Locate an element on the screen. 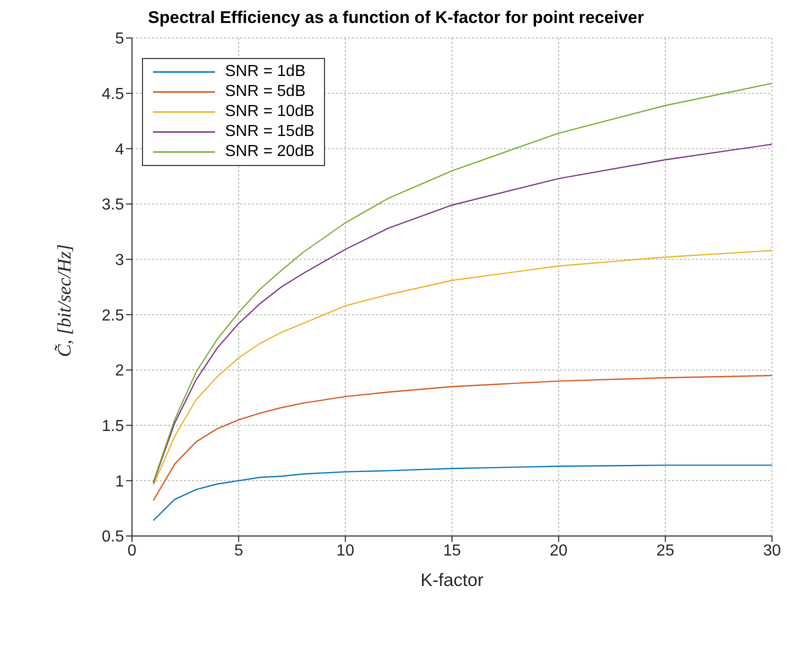 Image resolution: width=792 pixels, height=649 pixels. y-axis-title: C̃, [bit/sec/Hz] is located at coordinates (65, 300).